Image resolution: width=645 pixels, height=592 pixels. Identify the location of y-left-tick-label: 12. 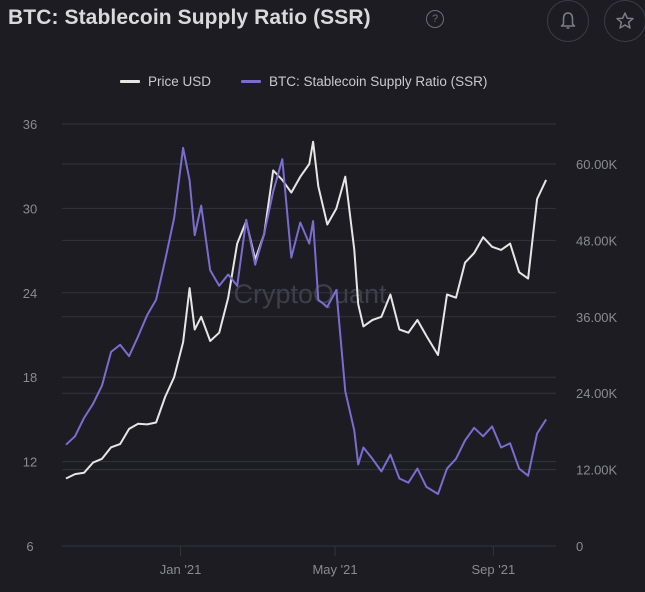
(30, 462).